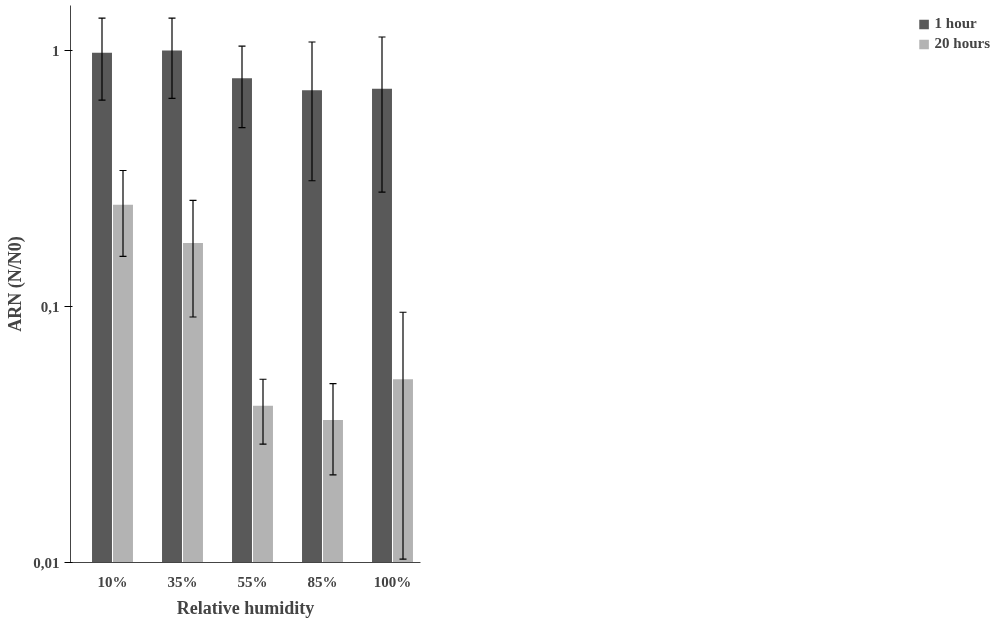 The width and height of the screenshot is (1002, 622). Describe the element at coordinates (245, 607) in the screenshot. I see `x-axis-title: Relative humidity` at that location.